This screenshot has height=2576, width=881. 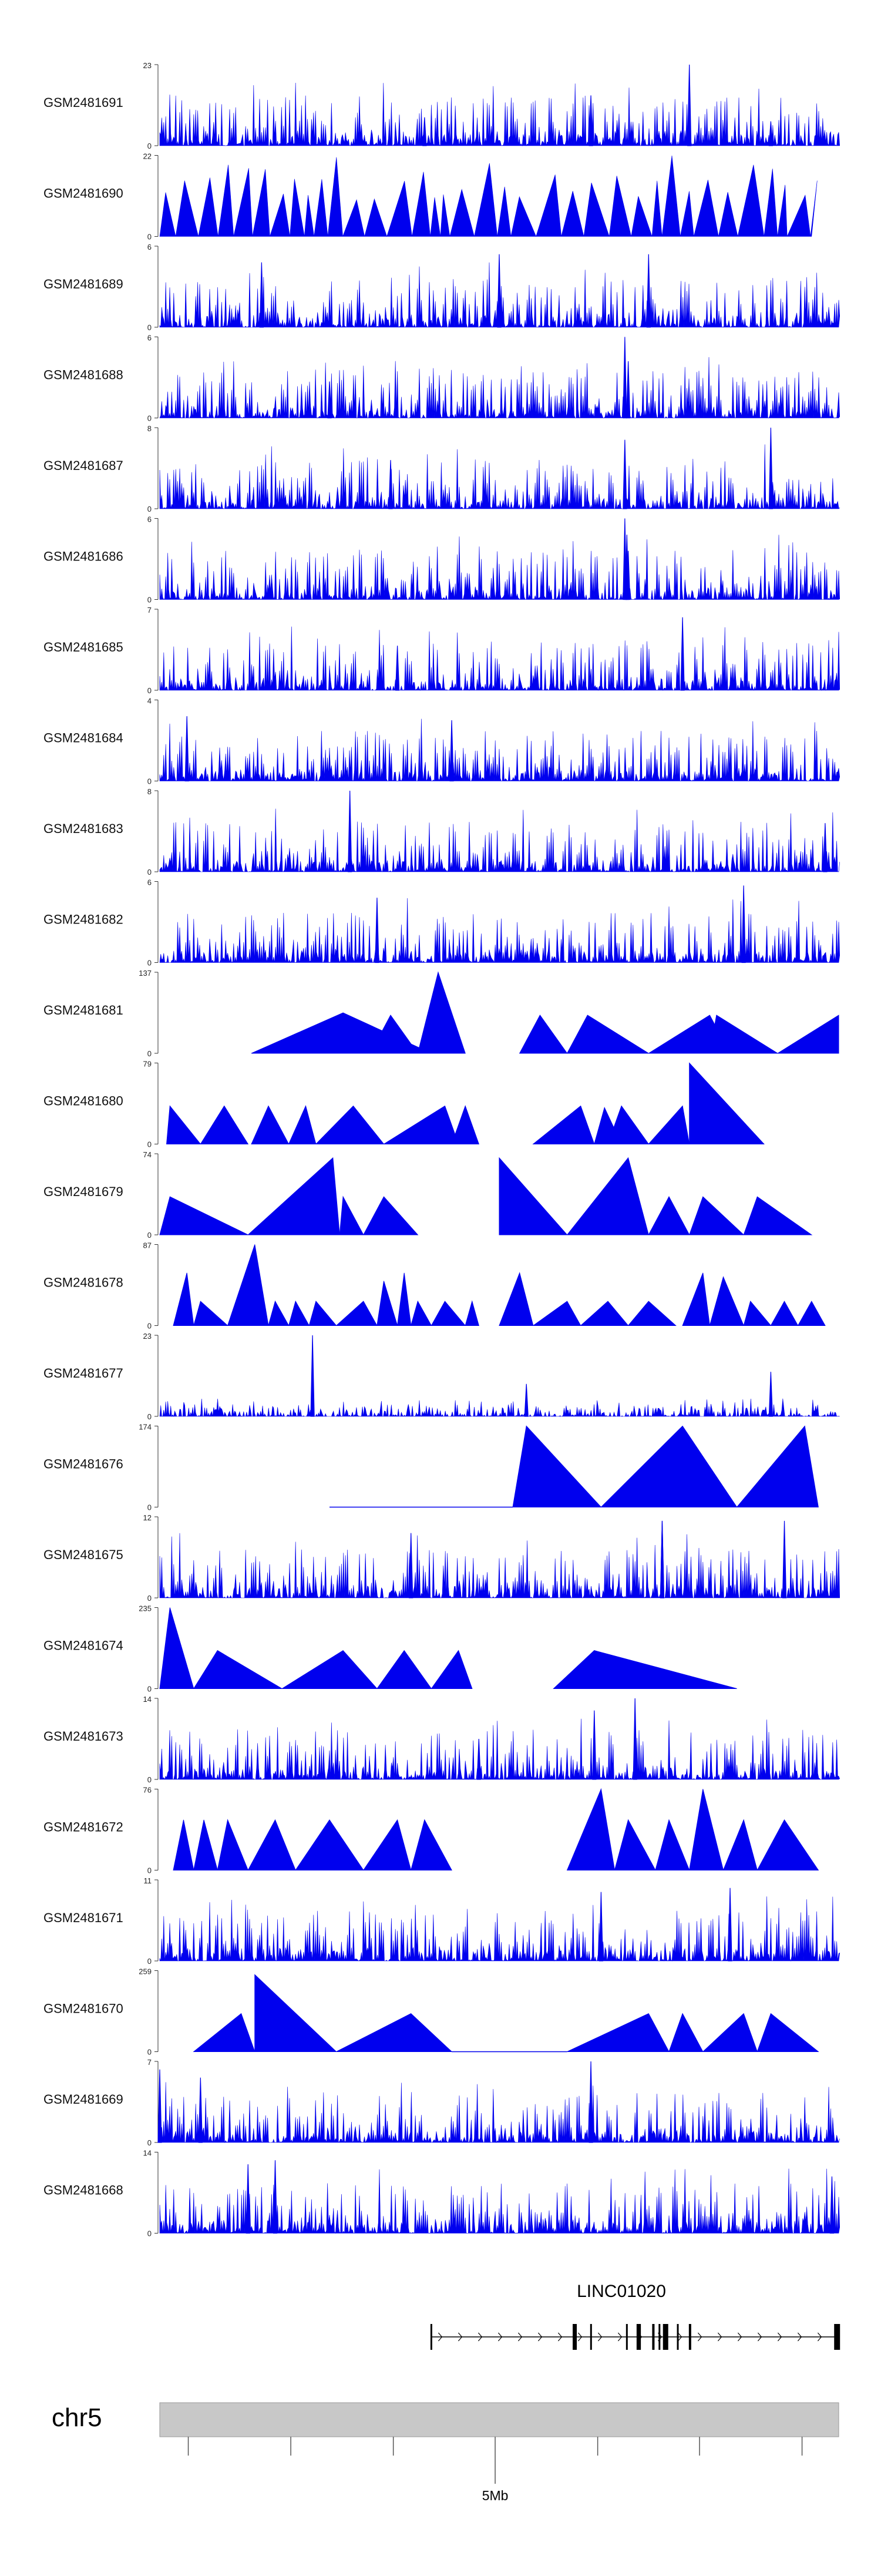 What do you see at coordinates (83, 1191) in the screenshot?
I see `track-label: GSM2481679` at bounding box center [83, 1191].